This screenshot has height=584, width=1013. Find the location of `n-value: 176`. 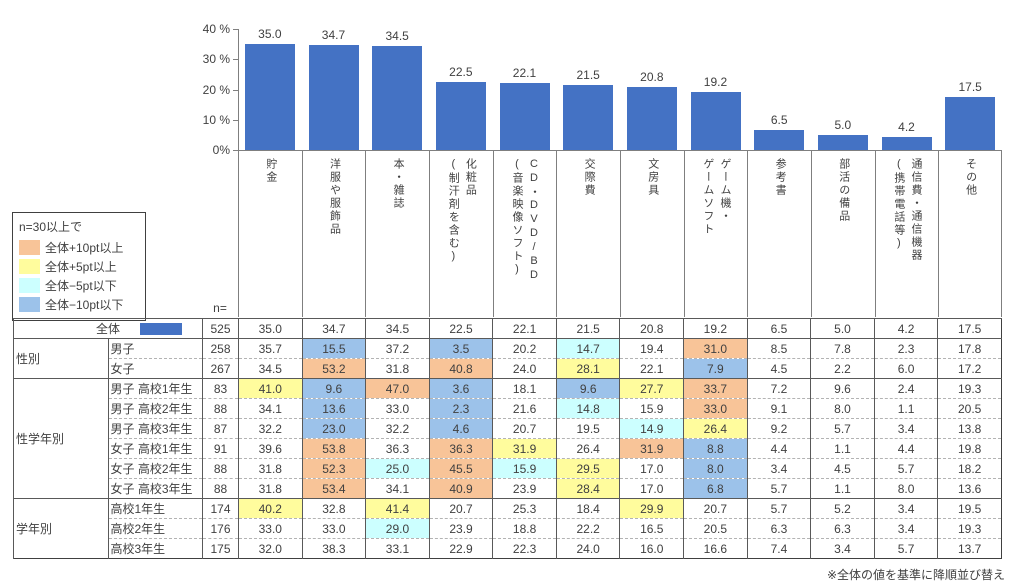

n-value: 176 is located at coordinates (220, 528).